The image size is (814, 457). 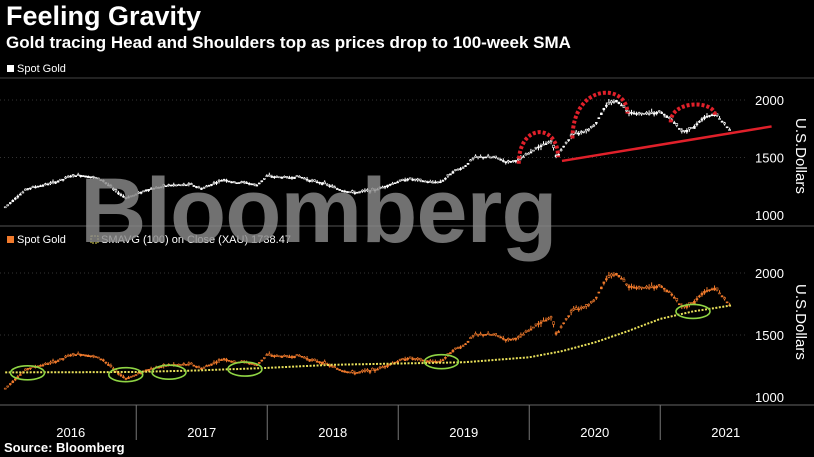 What do you see at coordinates (368, 339) in the screenshot?
I see `sma-100-series` at bounding box center [368, 339].